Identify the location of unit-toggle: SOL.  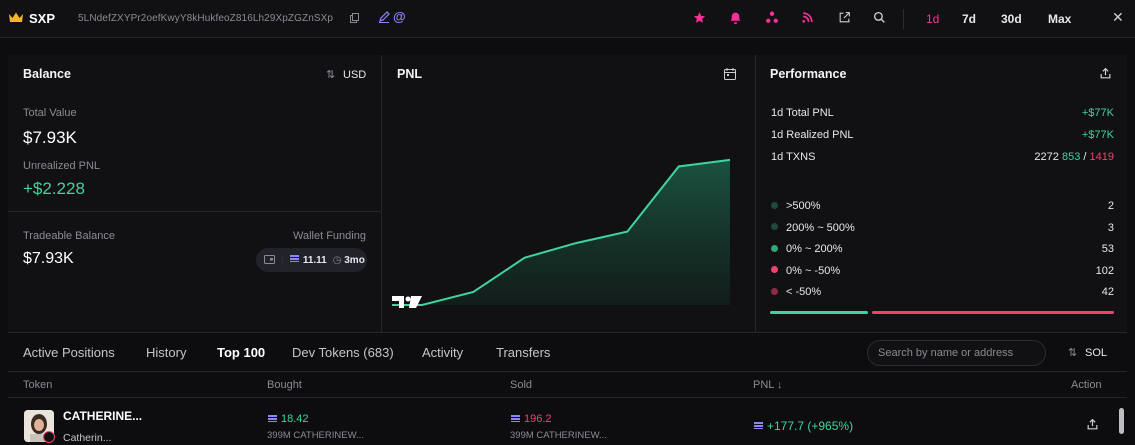
(1096, 353).